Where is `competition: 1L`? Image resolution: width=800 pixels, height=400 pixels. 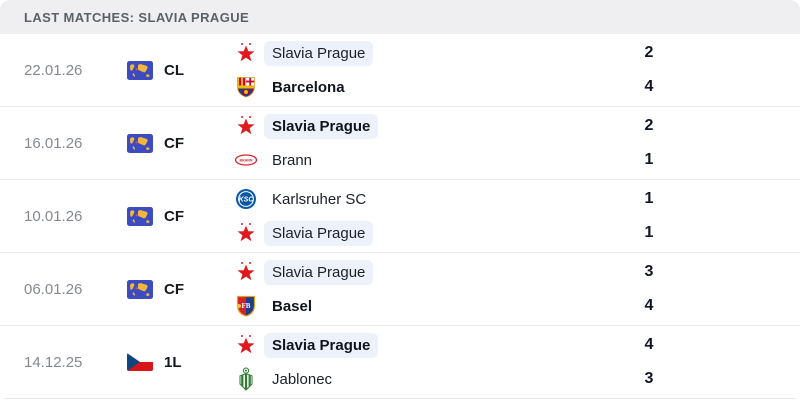
competition: 1L is located at coordinates (180, 362).